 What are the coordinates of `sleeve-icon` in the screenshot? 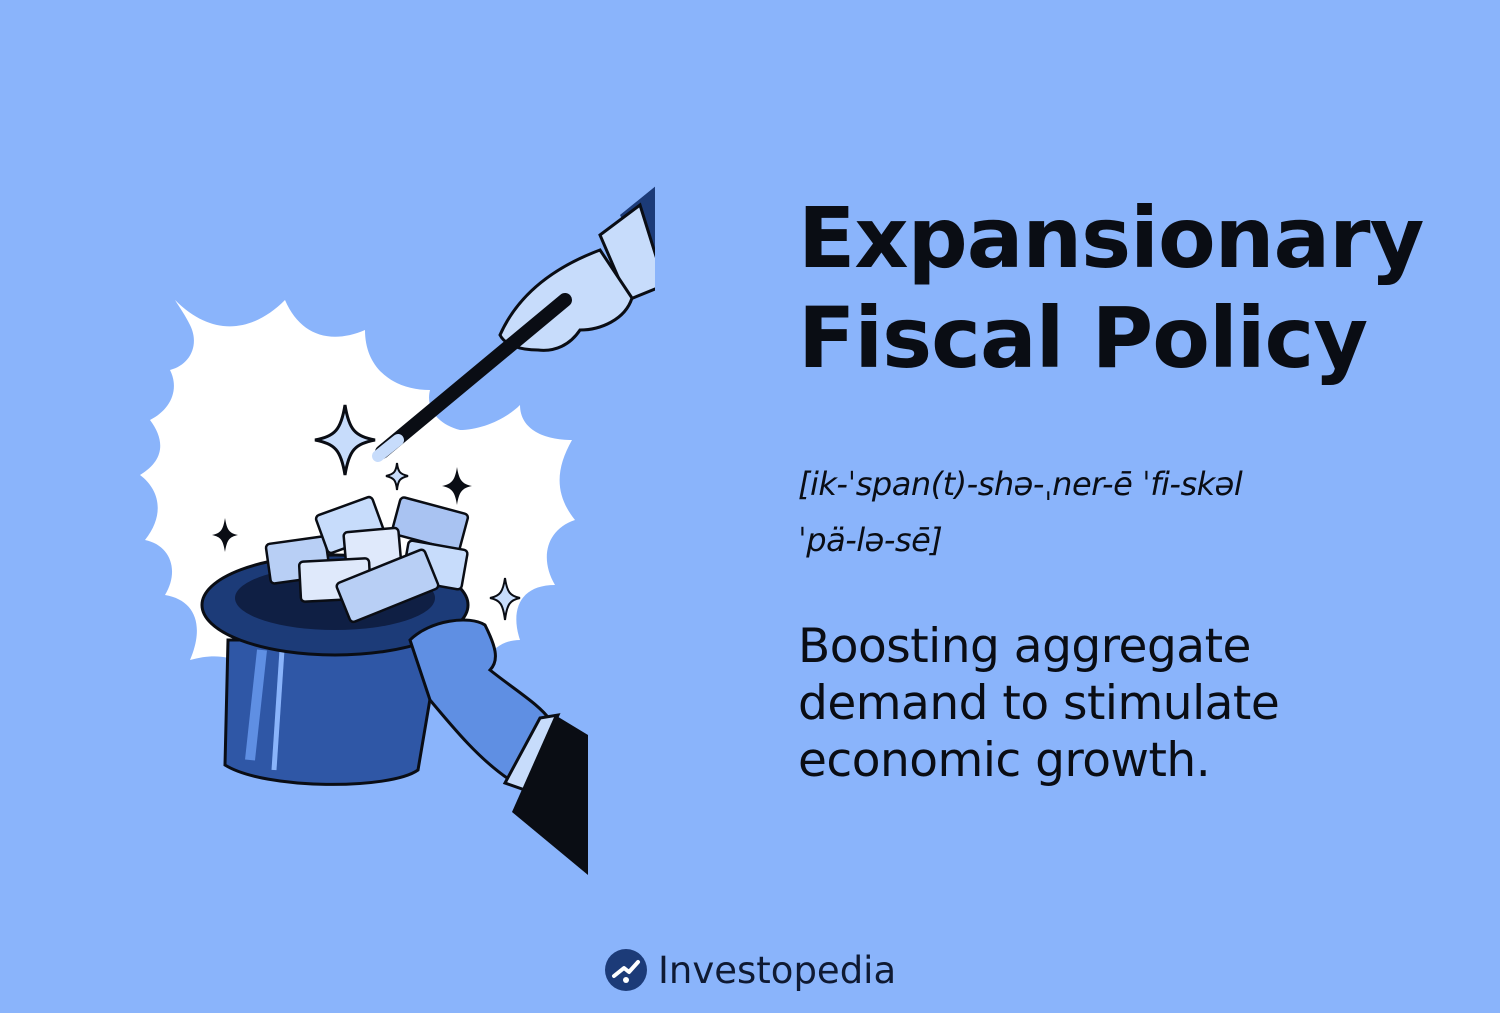 It's located at (550, 795).